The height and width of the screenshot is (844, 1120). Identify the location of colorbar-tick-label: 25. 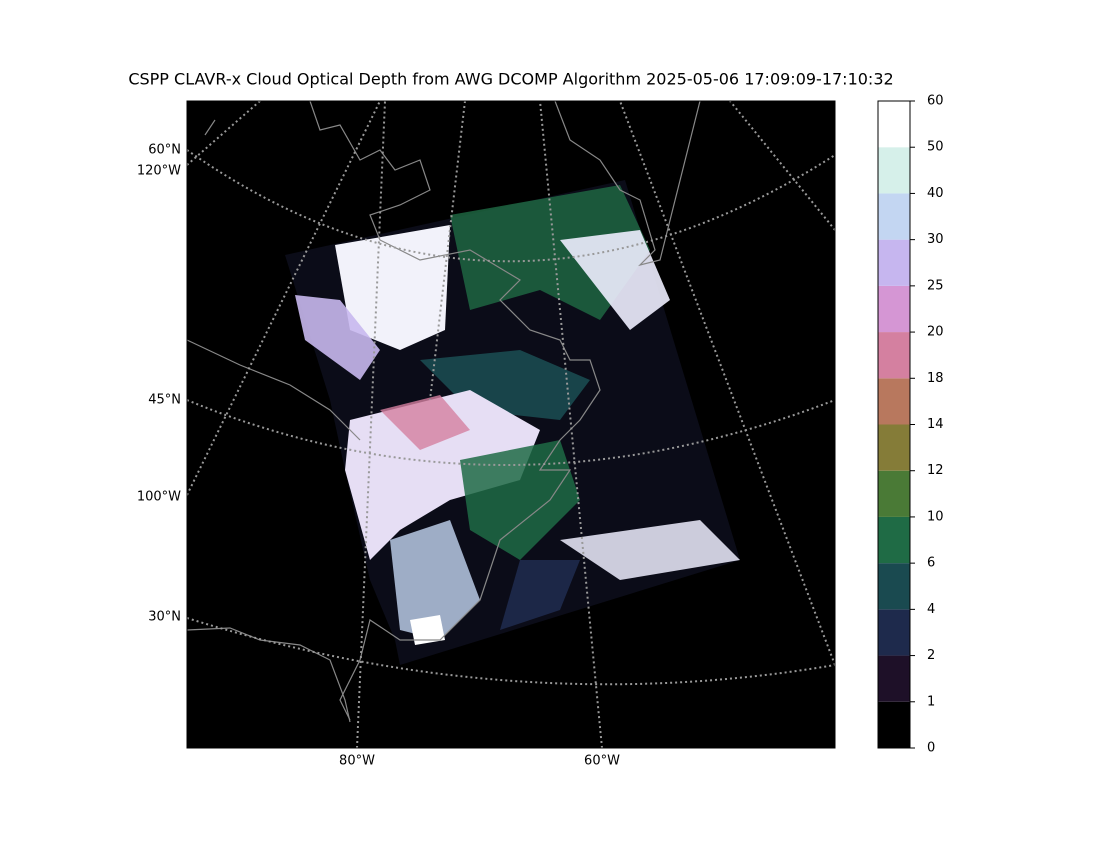
(935, 285).